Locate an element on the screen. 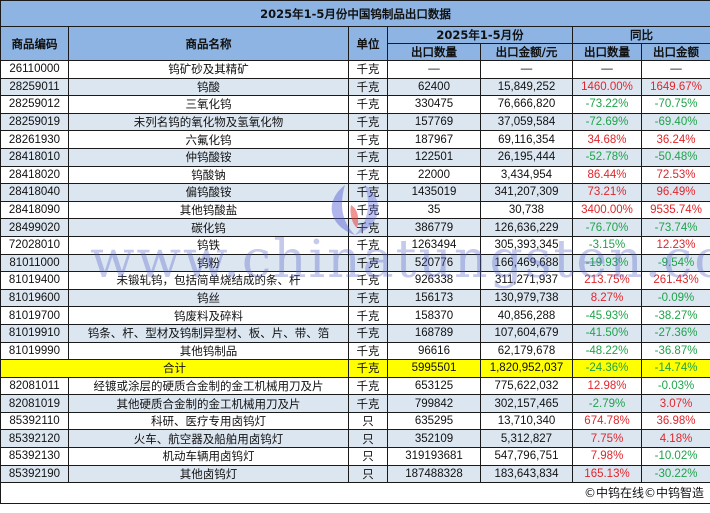 The image size is (710, 513). cell-qty: 158370 is located at coordinates (434, 315).